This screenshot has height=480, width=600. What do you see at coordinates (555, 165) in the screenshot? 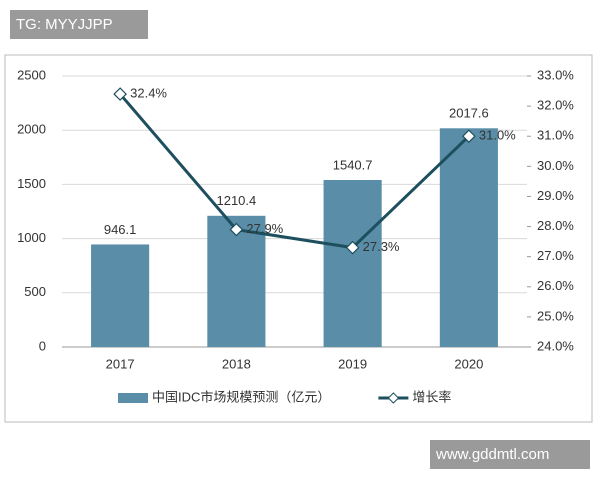
I see `y2-tick-label: 30.0%` at bounding box center [555, 165].